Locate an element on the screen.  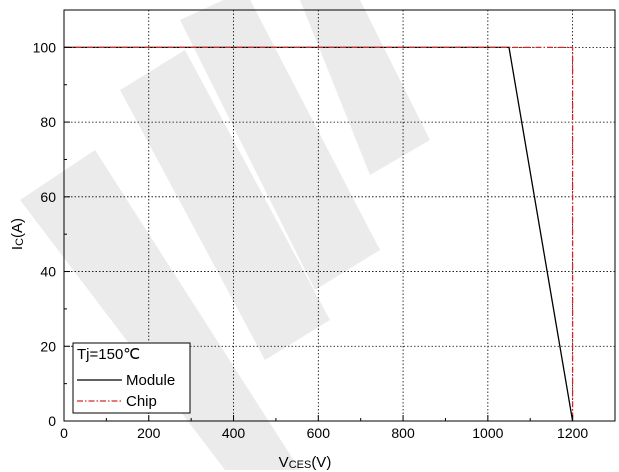
legend-label-module: Module is located at coordinates (150, 380).